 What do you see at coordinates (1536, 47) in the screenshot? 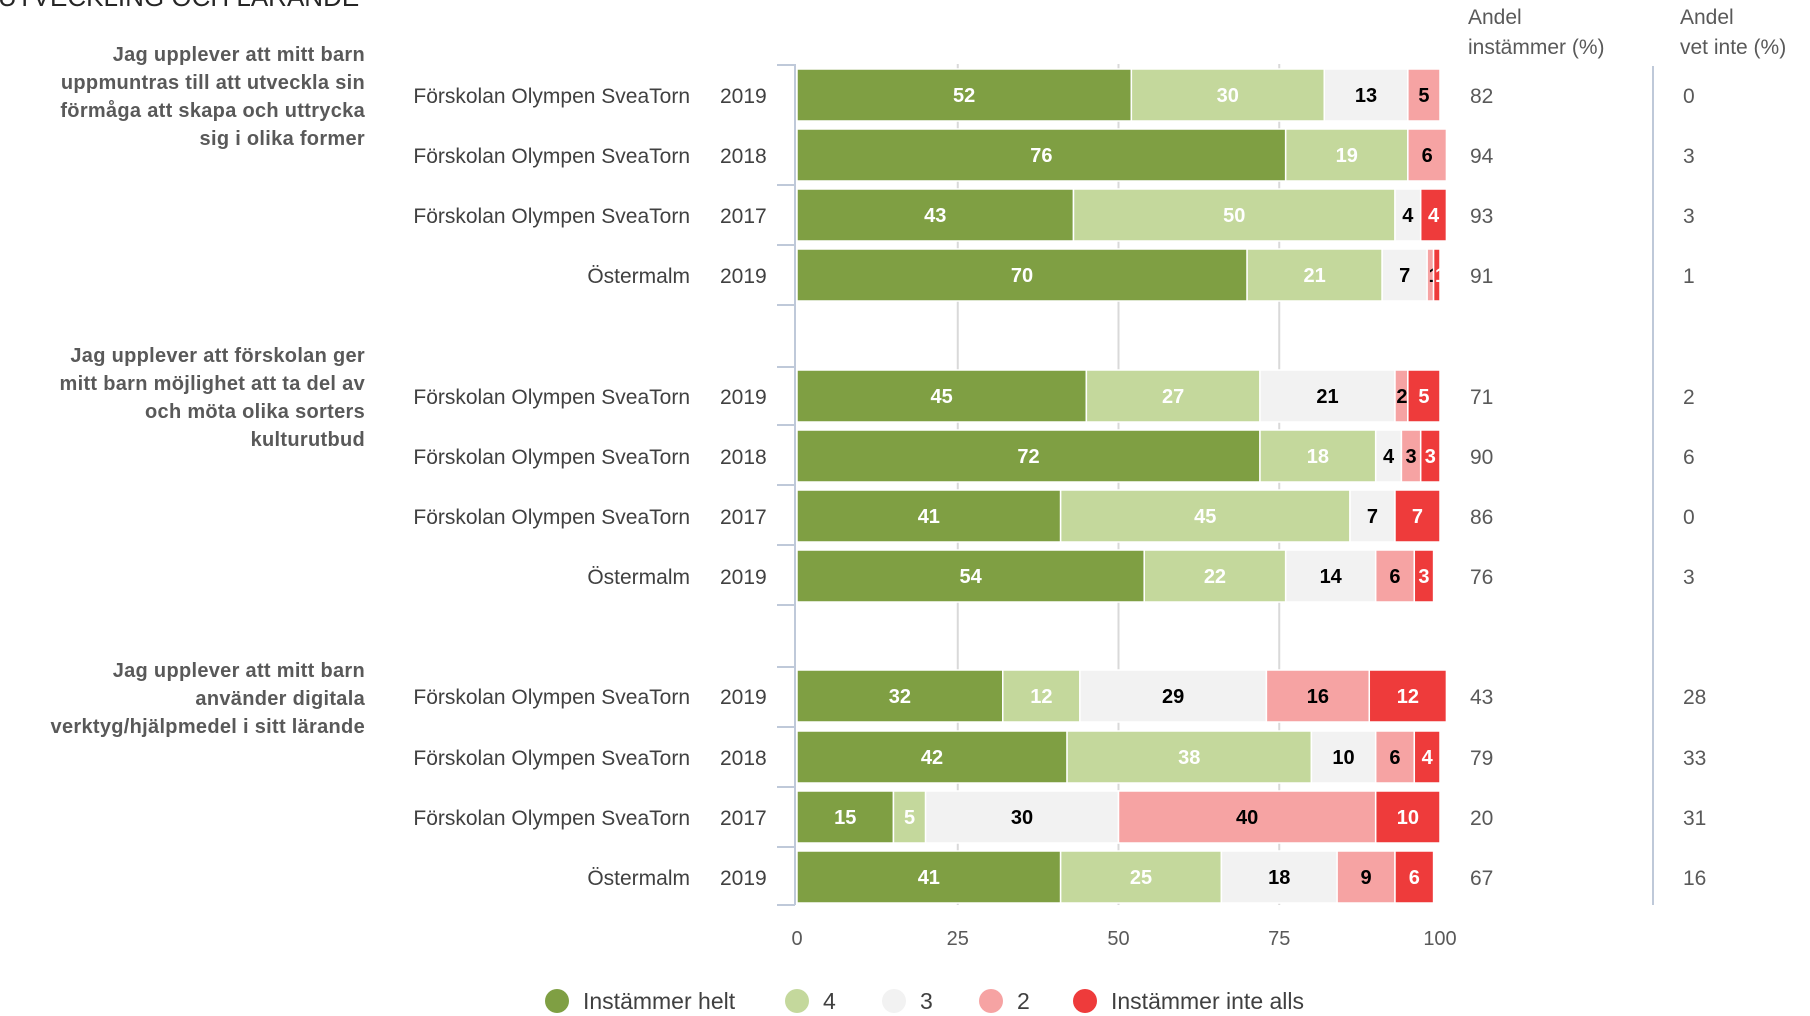
I see `agree-header-line2: instämmer (%)` at bounding box center [1536, 47].